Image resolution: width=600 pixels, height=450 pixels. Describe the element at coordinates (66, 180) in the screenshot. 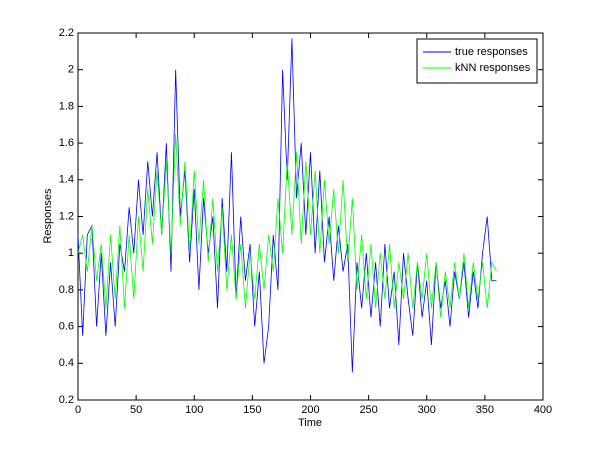

I see `y-tick-label: 1.4` at that location.